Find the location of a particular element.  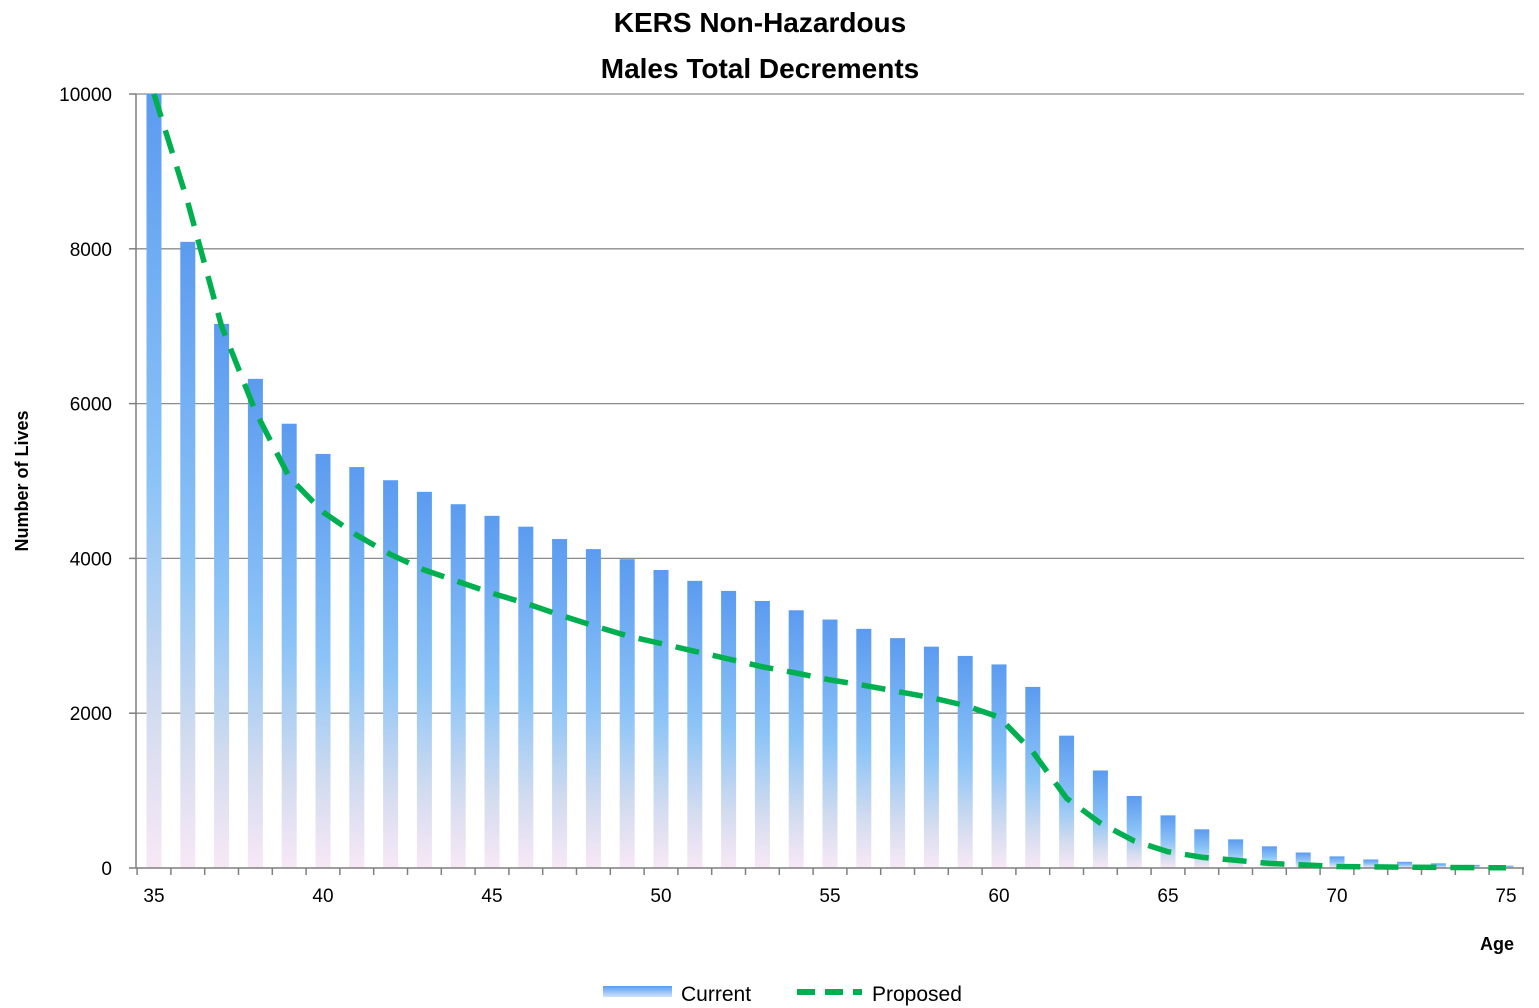

x-tick-label: 55 is located at coordinates (829, 896).